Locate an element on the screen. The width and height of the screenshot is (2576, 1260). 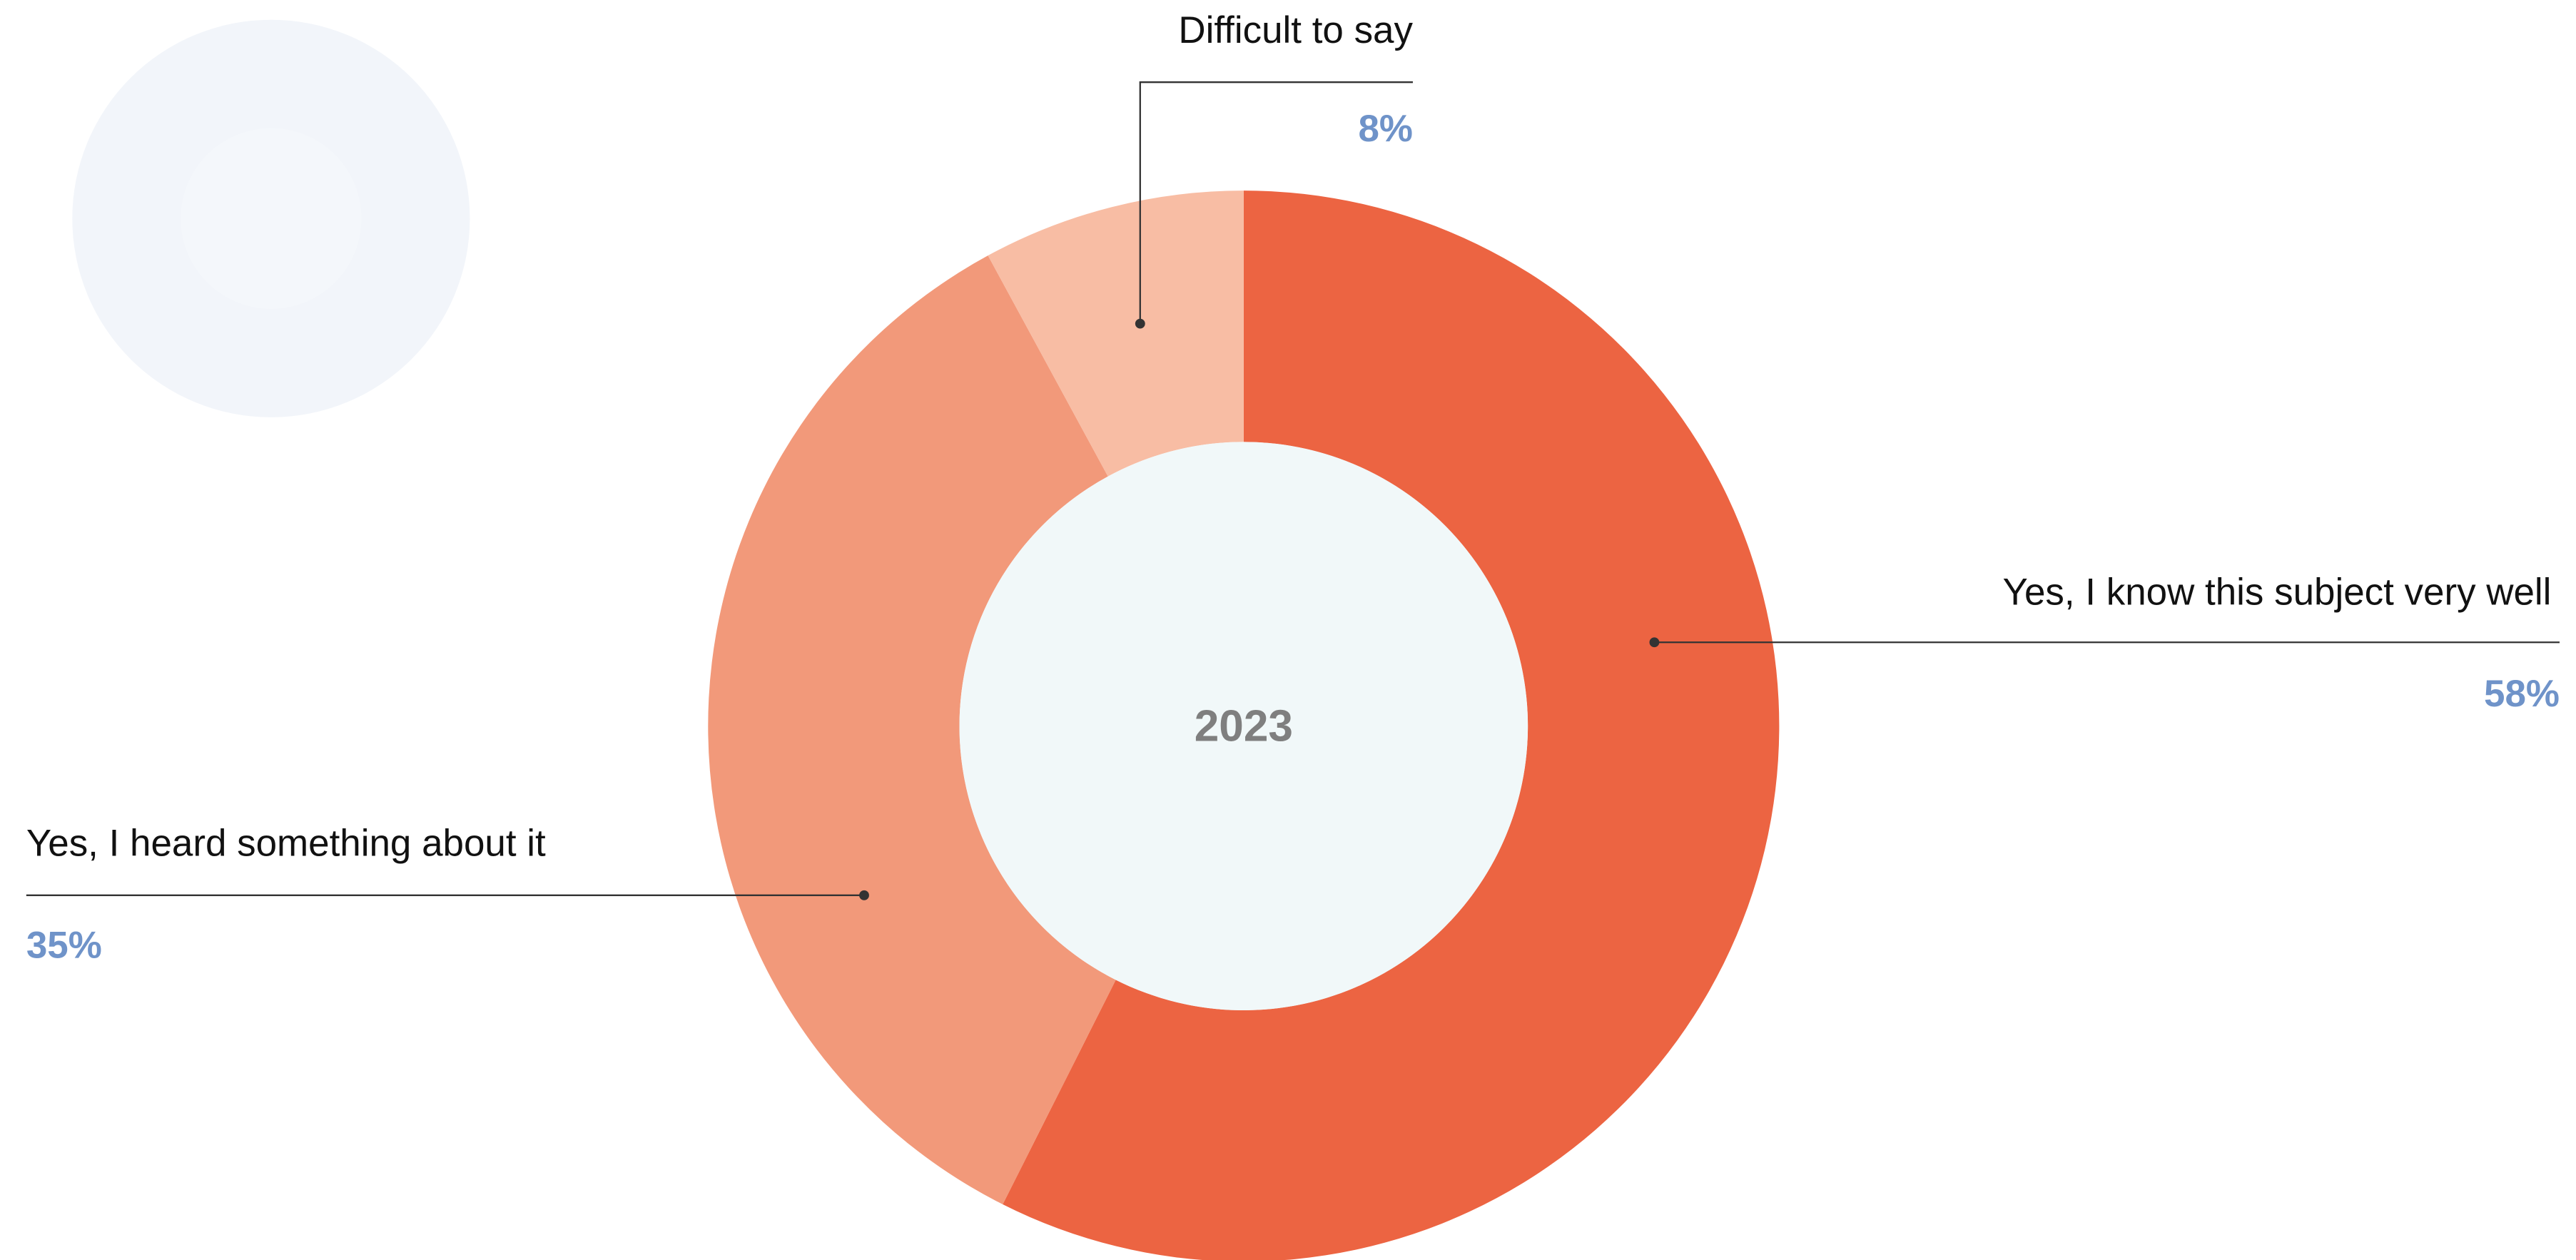
category-label: Difficult to say is located at coordinates (1295, 30).